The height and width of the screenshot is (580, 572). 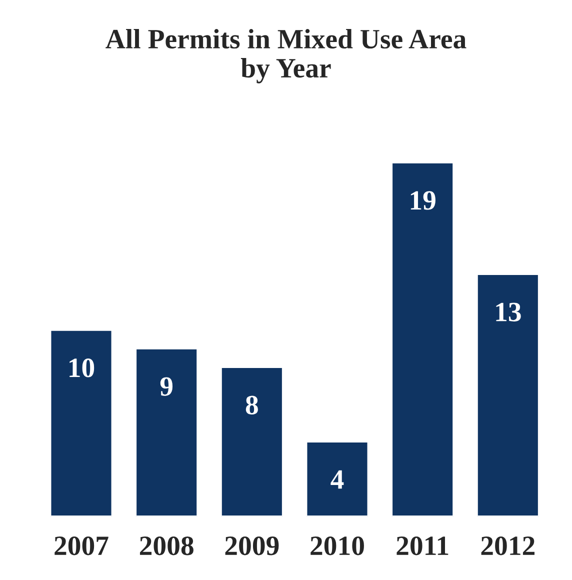 I want to click on x-tick-label: 2009, so click(x=252, y=546).